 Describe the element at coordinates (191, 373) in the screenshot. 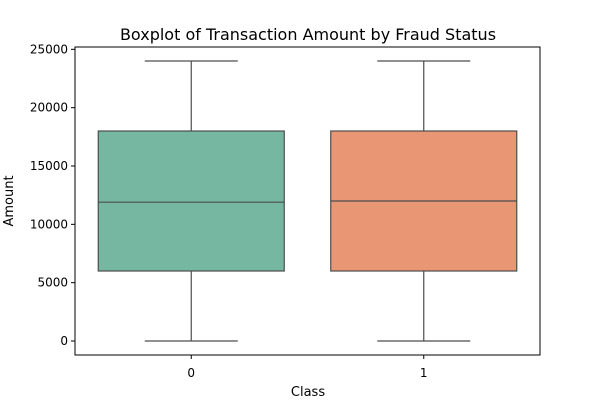

I see `x-tick-label: 0` at that location.